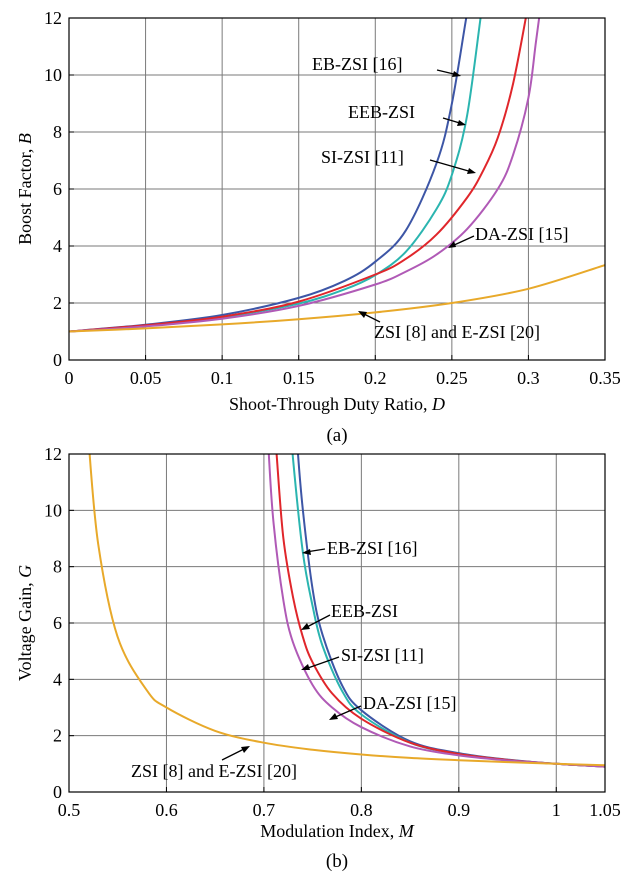 This screenshot has height=879, width=622. Describe the element at coordinates (57, 189) in the screenshot. I see `panel-a-y-tick-label: 6` at that location.